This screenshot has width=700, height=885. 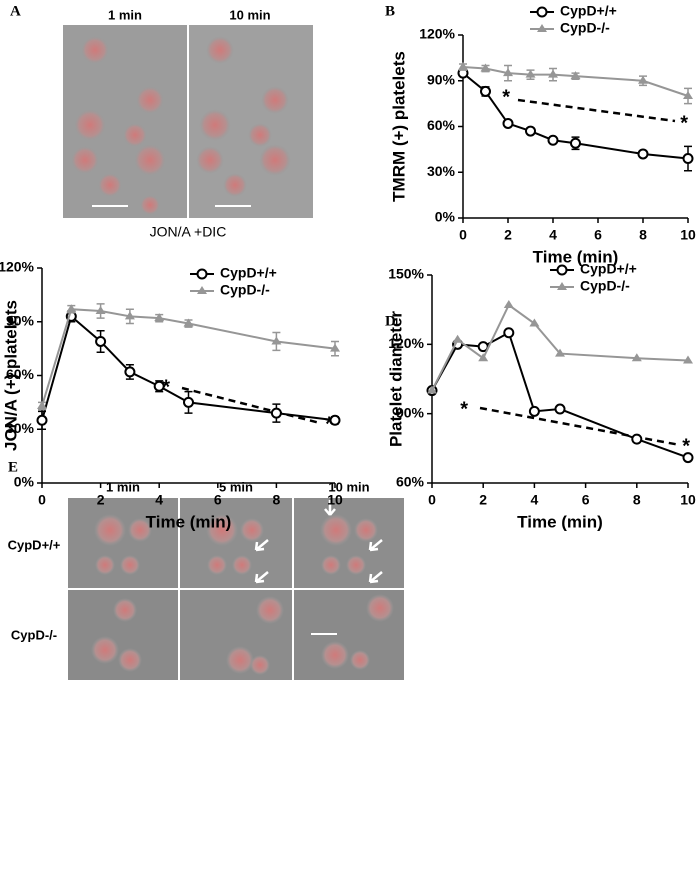 What do you see at coordinates (13, 321) in the screenshot?
I see `panel-label: C` at bounding box center [13, 321].